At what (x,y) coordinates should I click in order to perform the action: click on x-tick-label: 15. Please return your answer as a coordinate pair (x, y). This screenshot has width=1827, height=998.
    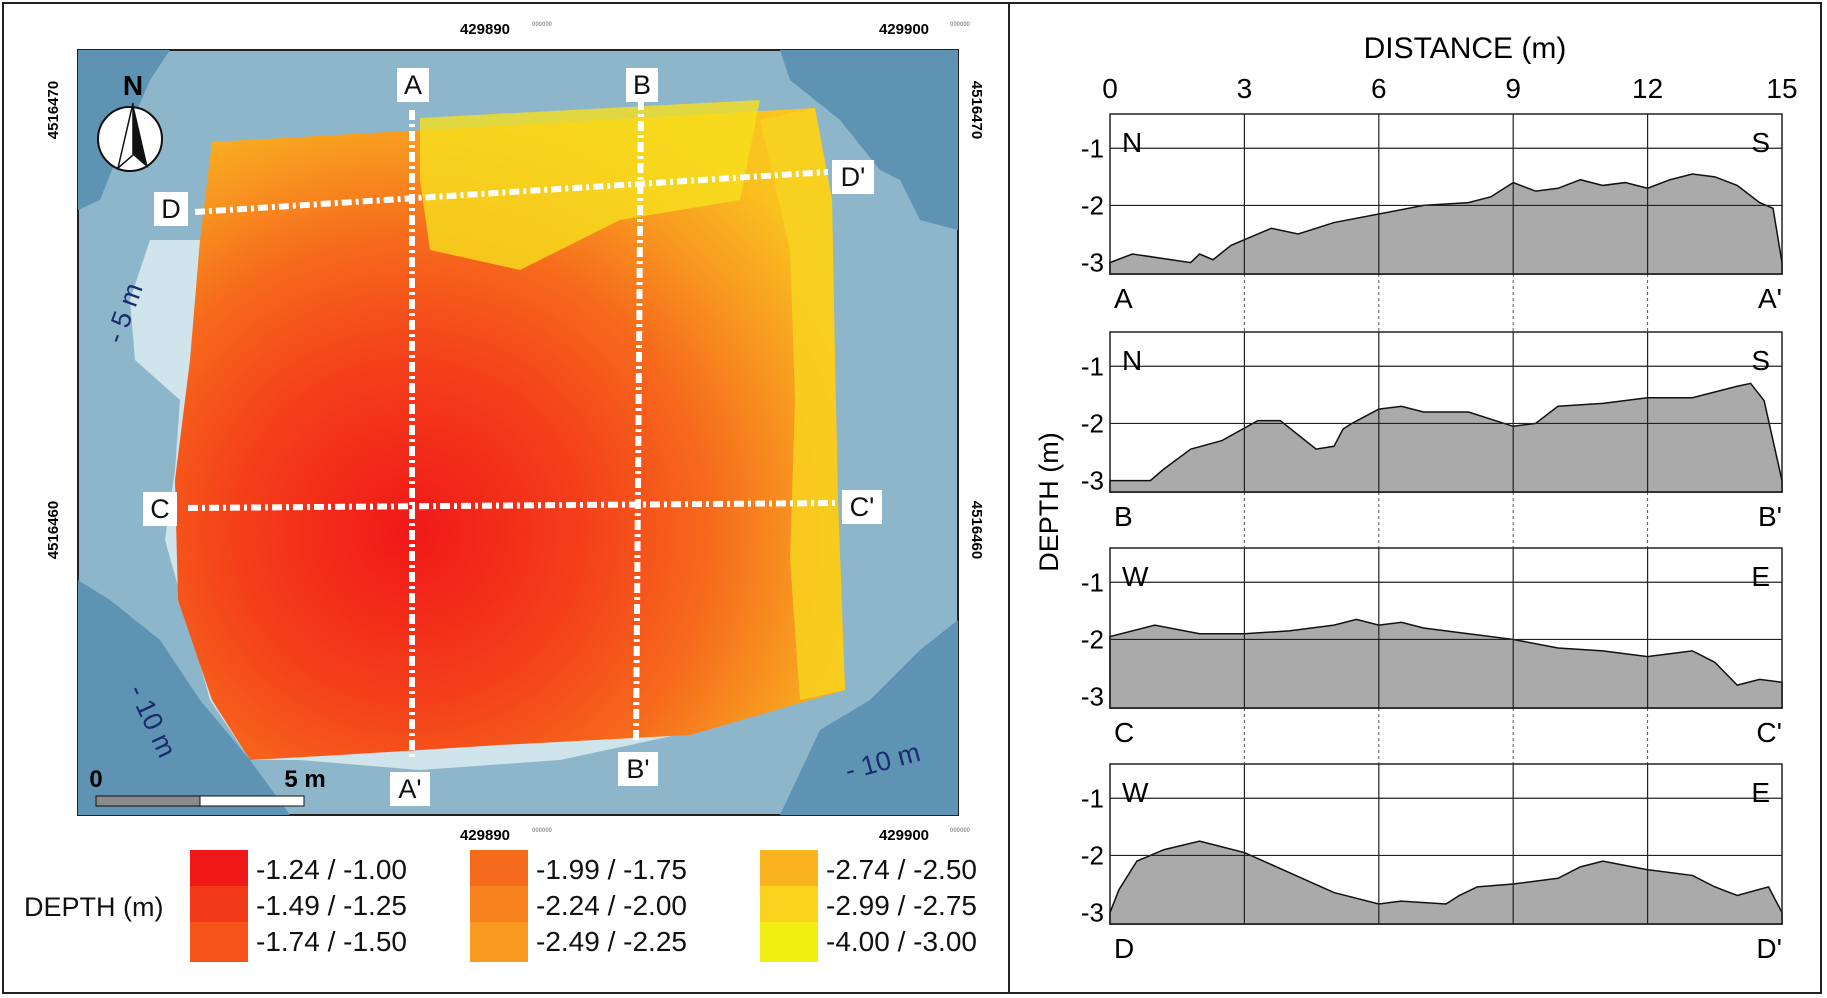
    Looking at the image, I should click on (1781, 88).